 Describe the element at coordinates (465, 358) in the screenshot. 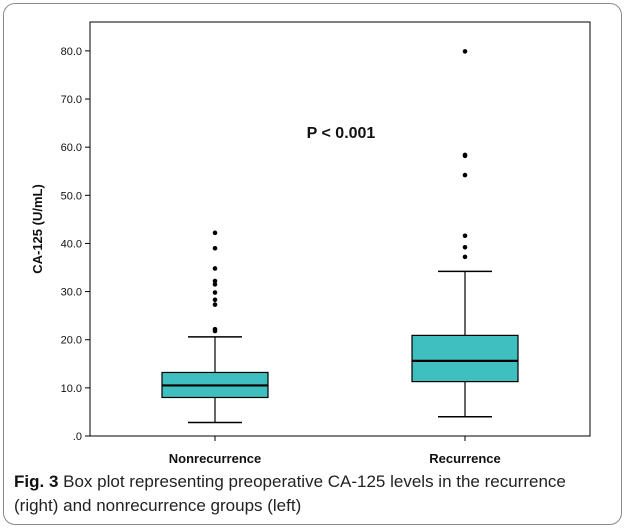

I see `iqr-box` at that location.